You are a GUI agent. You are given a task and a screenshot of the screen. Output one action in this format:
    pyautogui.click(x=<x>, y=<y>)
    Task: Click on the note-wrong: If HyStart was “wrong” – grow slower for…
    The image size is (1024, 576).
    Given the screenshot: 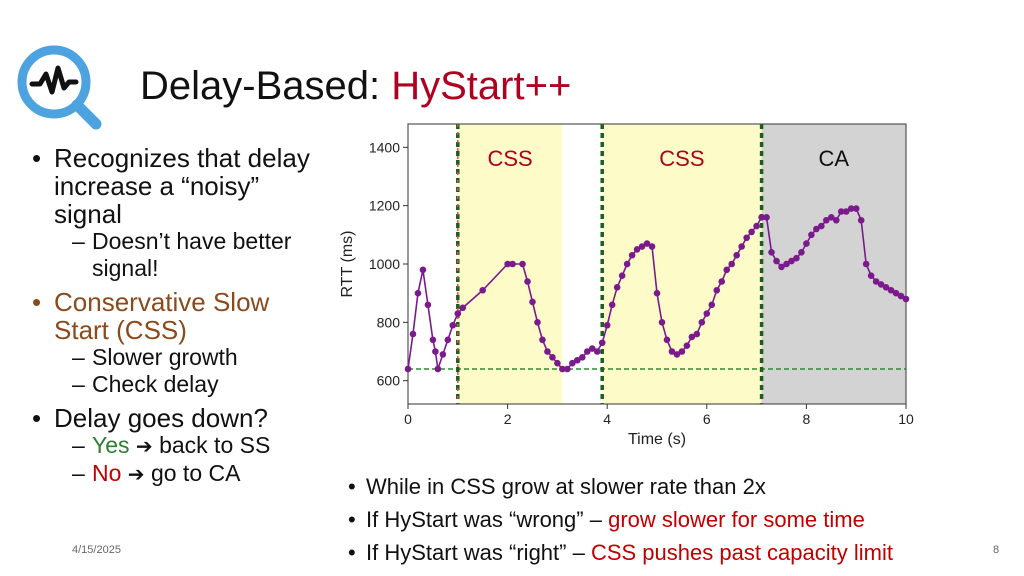 What is the action you would take?
    pyautogui.click(x=668, y=519)
    